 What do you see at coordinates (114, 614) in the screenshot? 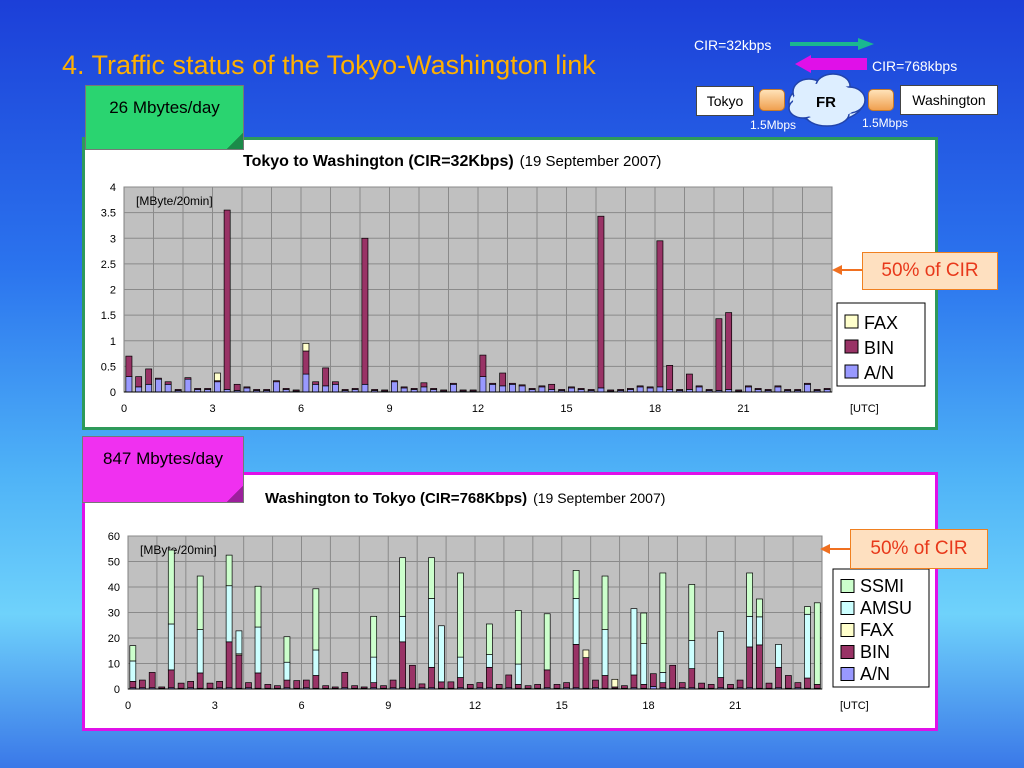
I see `y-tick-label: 30` at bounding box center [114, 614].